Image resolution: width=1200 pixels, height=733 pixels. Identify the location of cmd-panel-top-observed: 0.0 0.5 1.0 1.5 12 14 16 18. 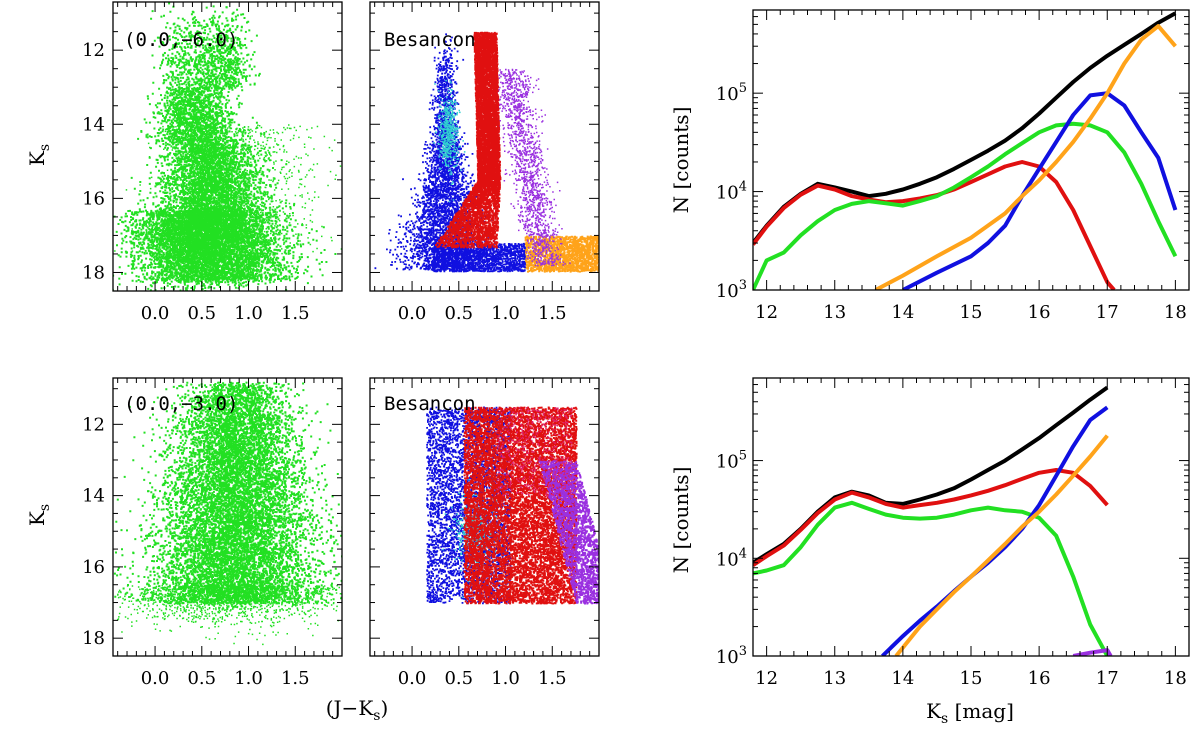
(212, 162).